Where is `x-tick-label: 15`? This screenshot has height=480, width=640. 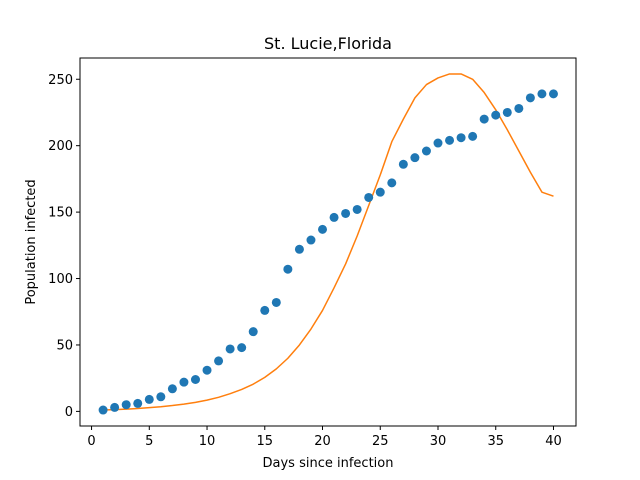
x-tick-label: 15 is located at coordinates (264, 441).